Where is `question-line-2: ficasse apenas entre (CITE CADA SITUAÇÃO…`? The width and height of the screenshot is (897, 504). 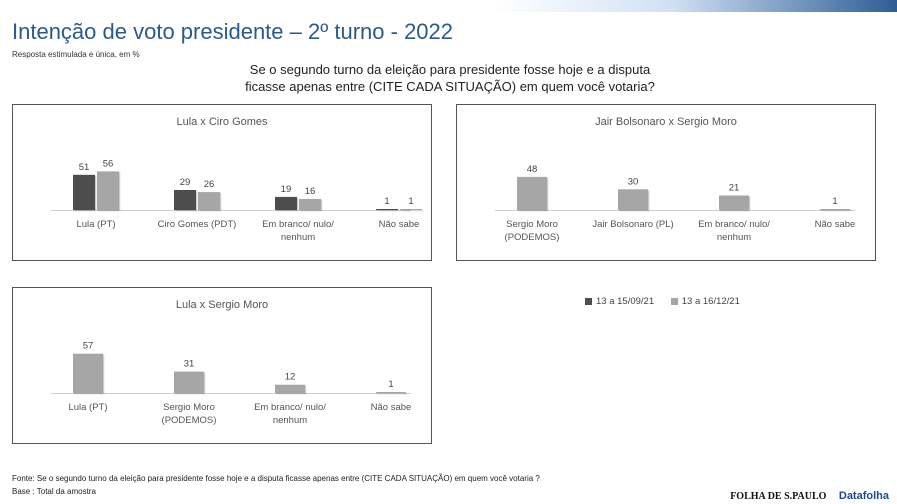 question-line-2: ficasse apenas entre (CITE CADA SITUAÇÃO… is located at coordinates (450, 86).